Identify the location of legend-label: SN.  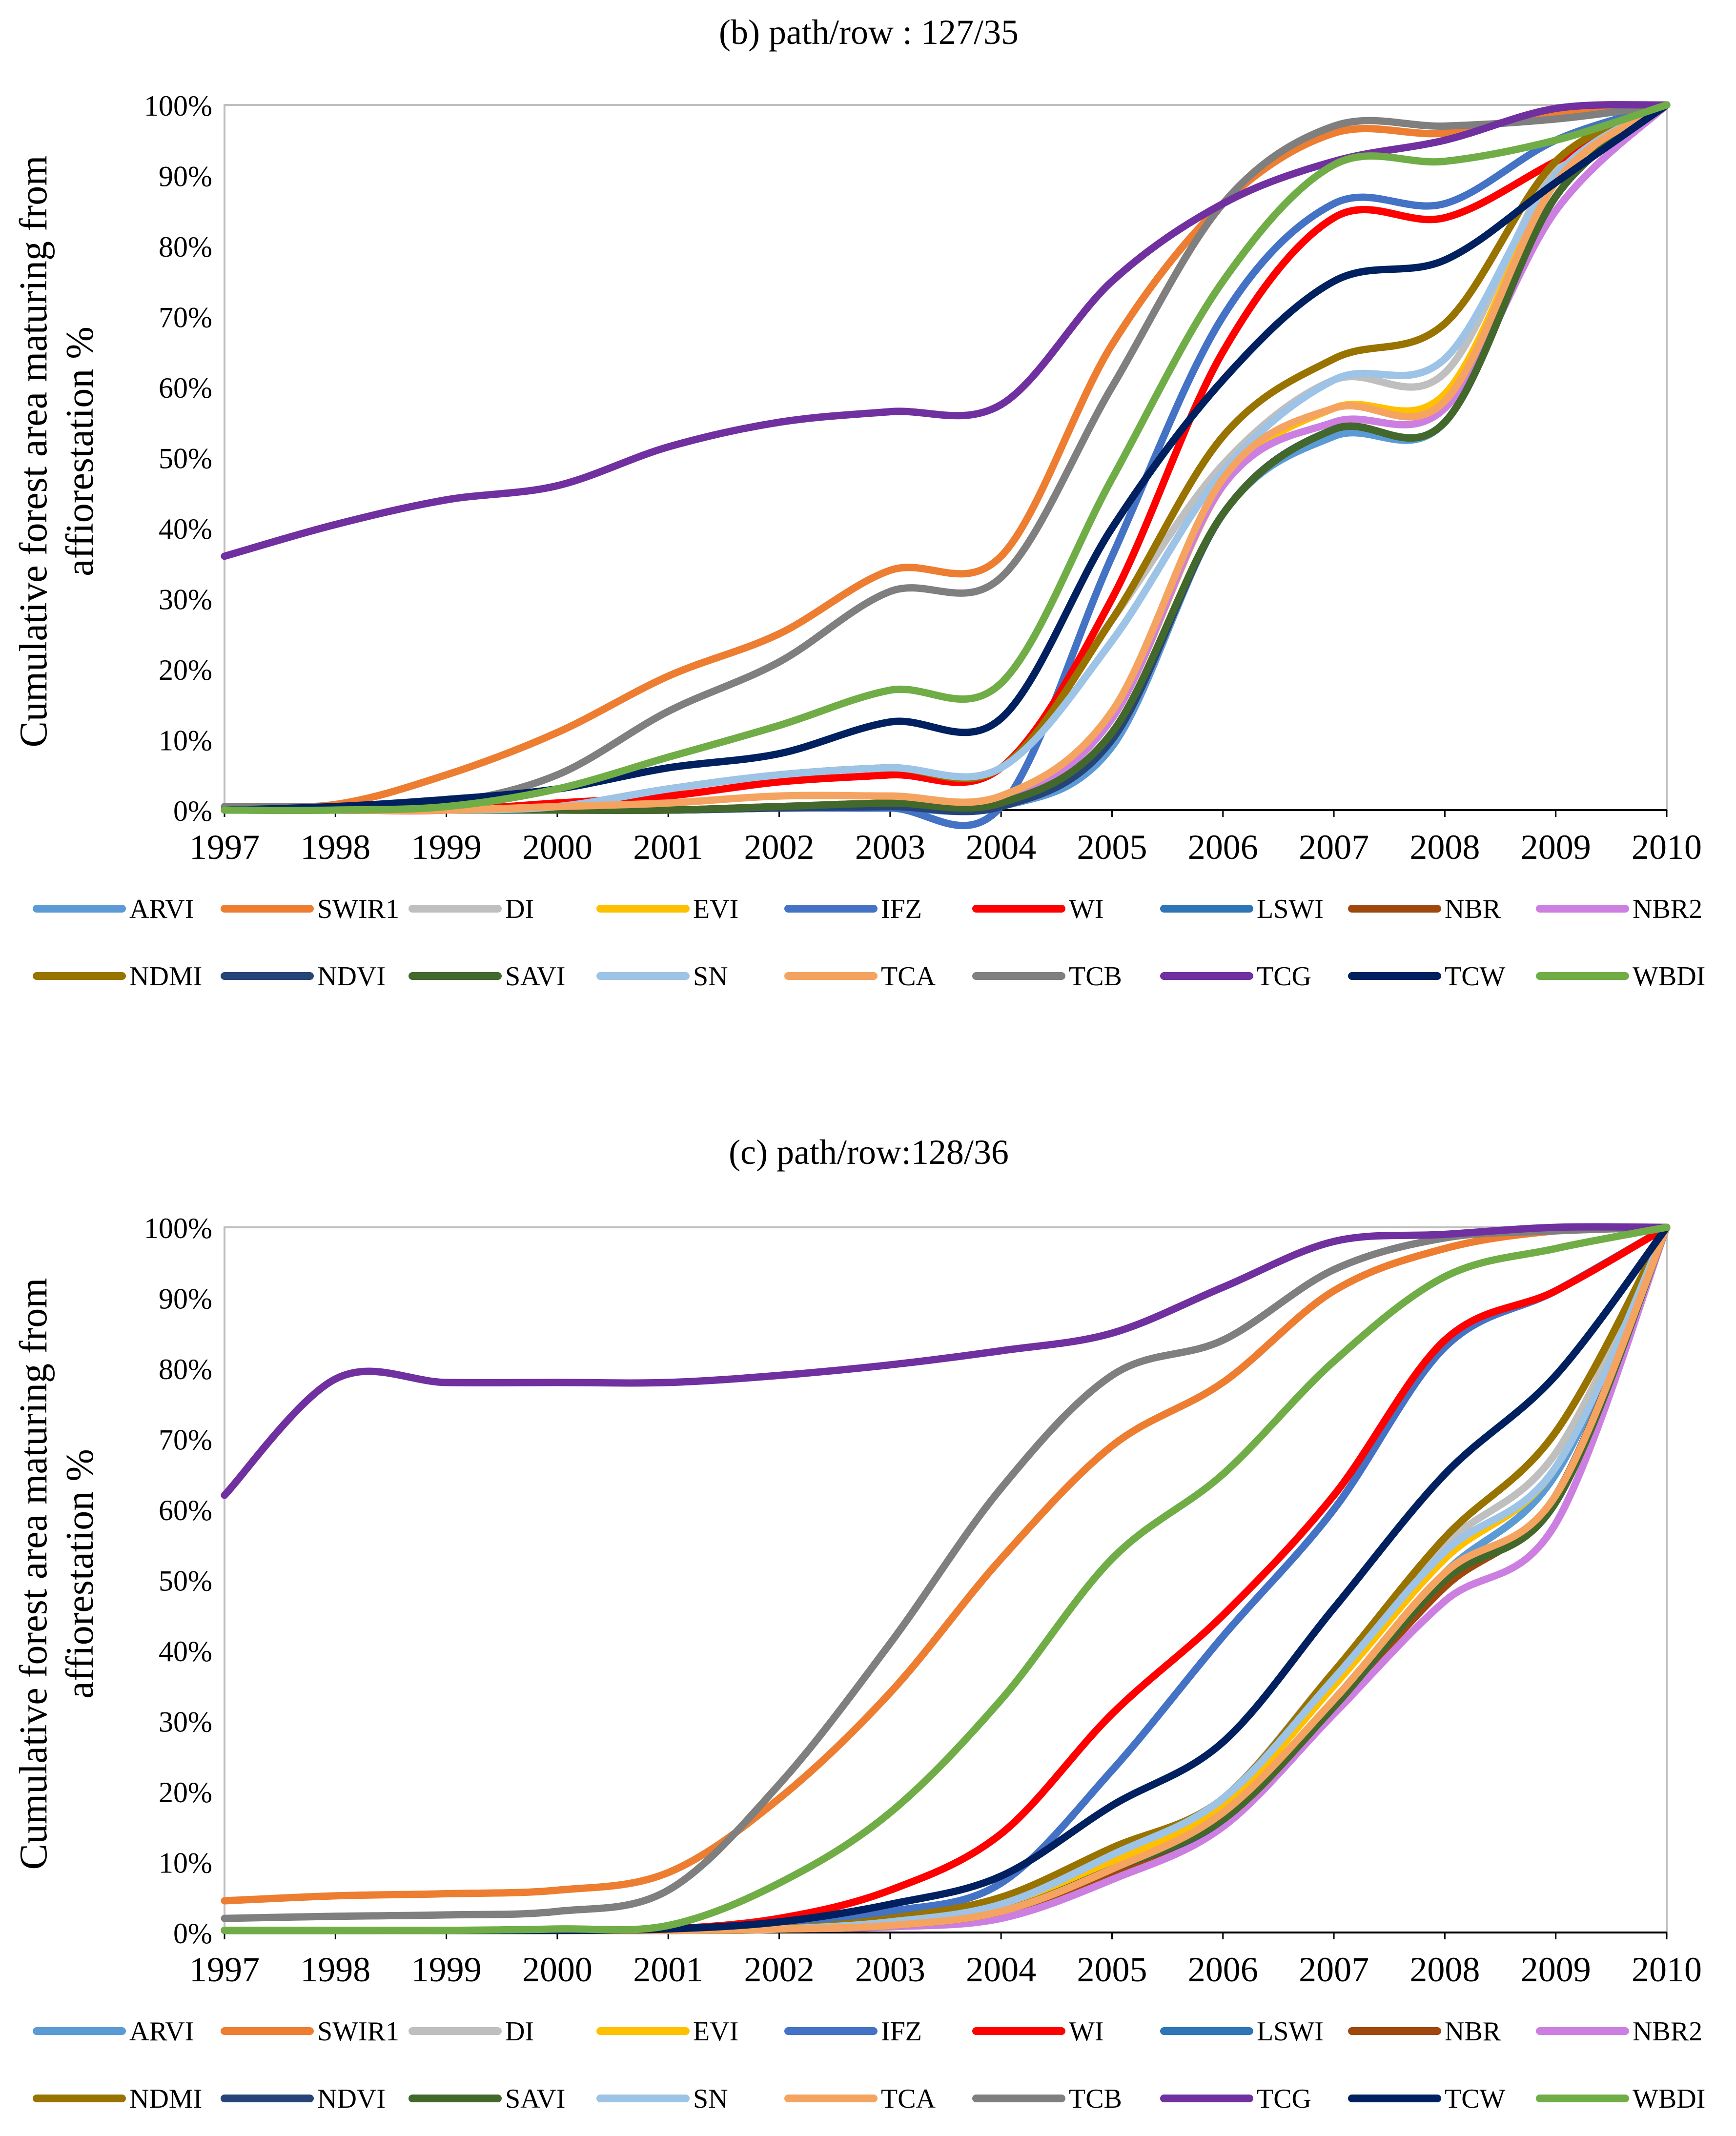
(710, 2099).